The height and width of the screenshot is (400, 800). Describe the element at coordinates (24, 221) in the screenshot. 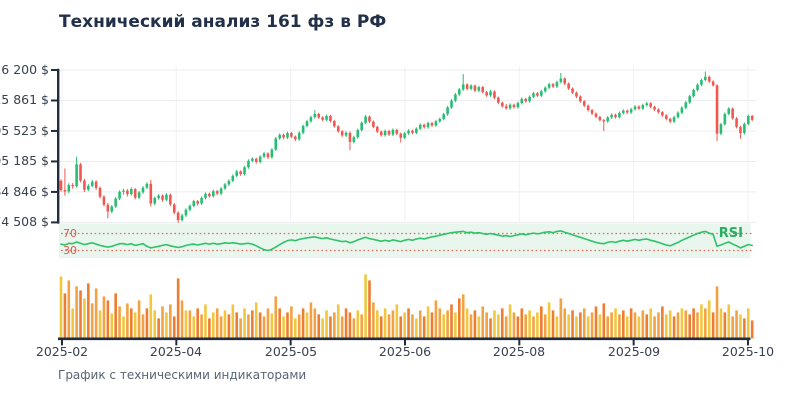

I see `y-axis-tick-label: 74 508 $` at that location.